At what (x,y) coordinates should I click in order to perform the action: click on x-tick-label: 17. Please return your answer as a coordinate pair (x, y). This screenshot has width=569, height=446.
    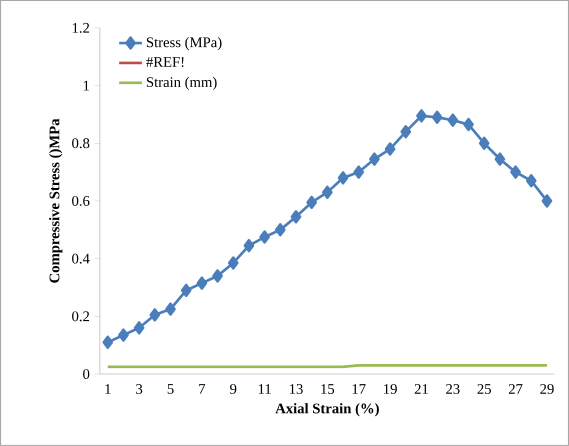
    Looking at the image, I should click on (359, 389).